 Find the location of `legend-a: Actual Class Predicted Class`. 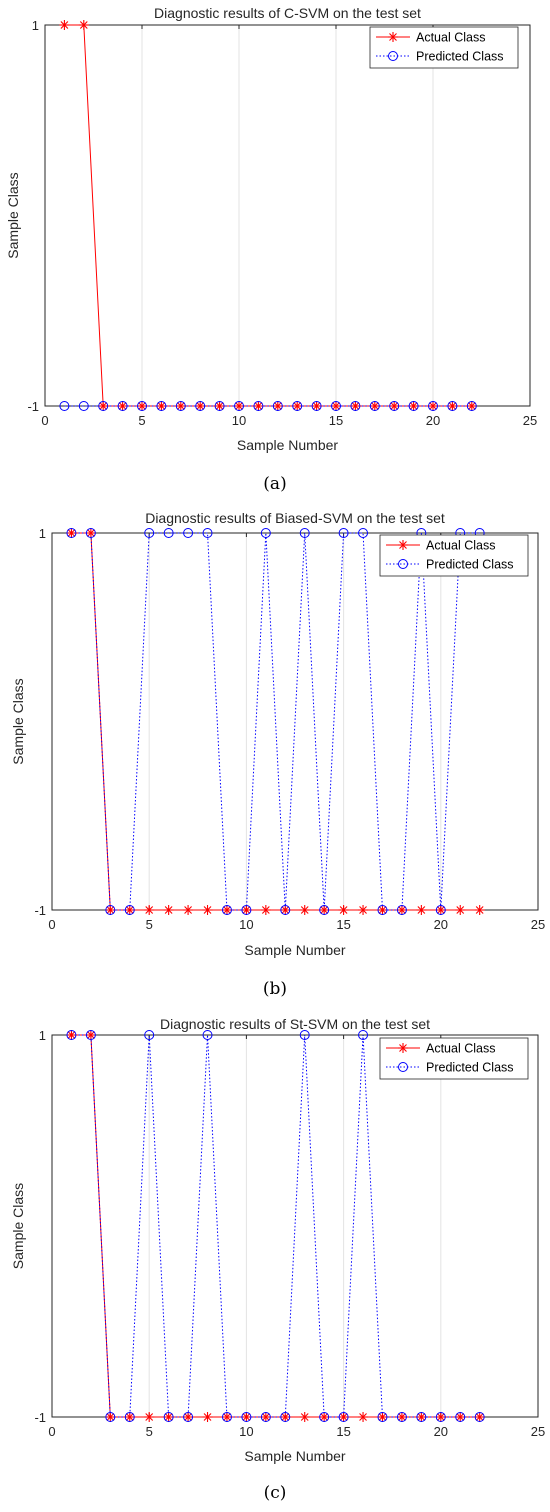

legend-a: Actual Class Predicted Class is located at coordinates (444, 47).